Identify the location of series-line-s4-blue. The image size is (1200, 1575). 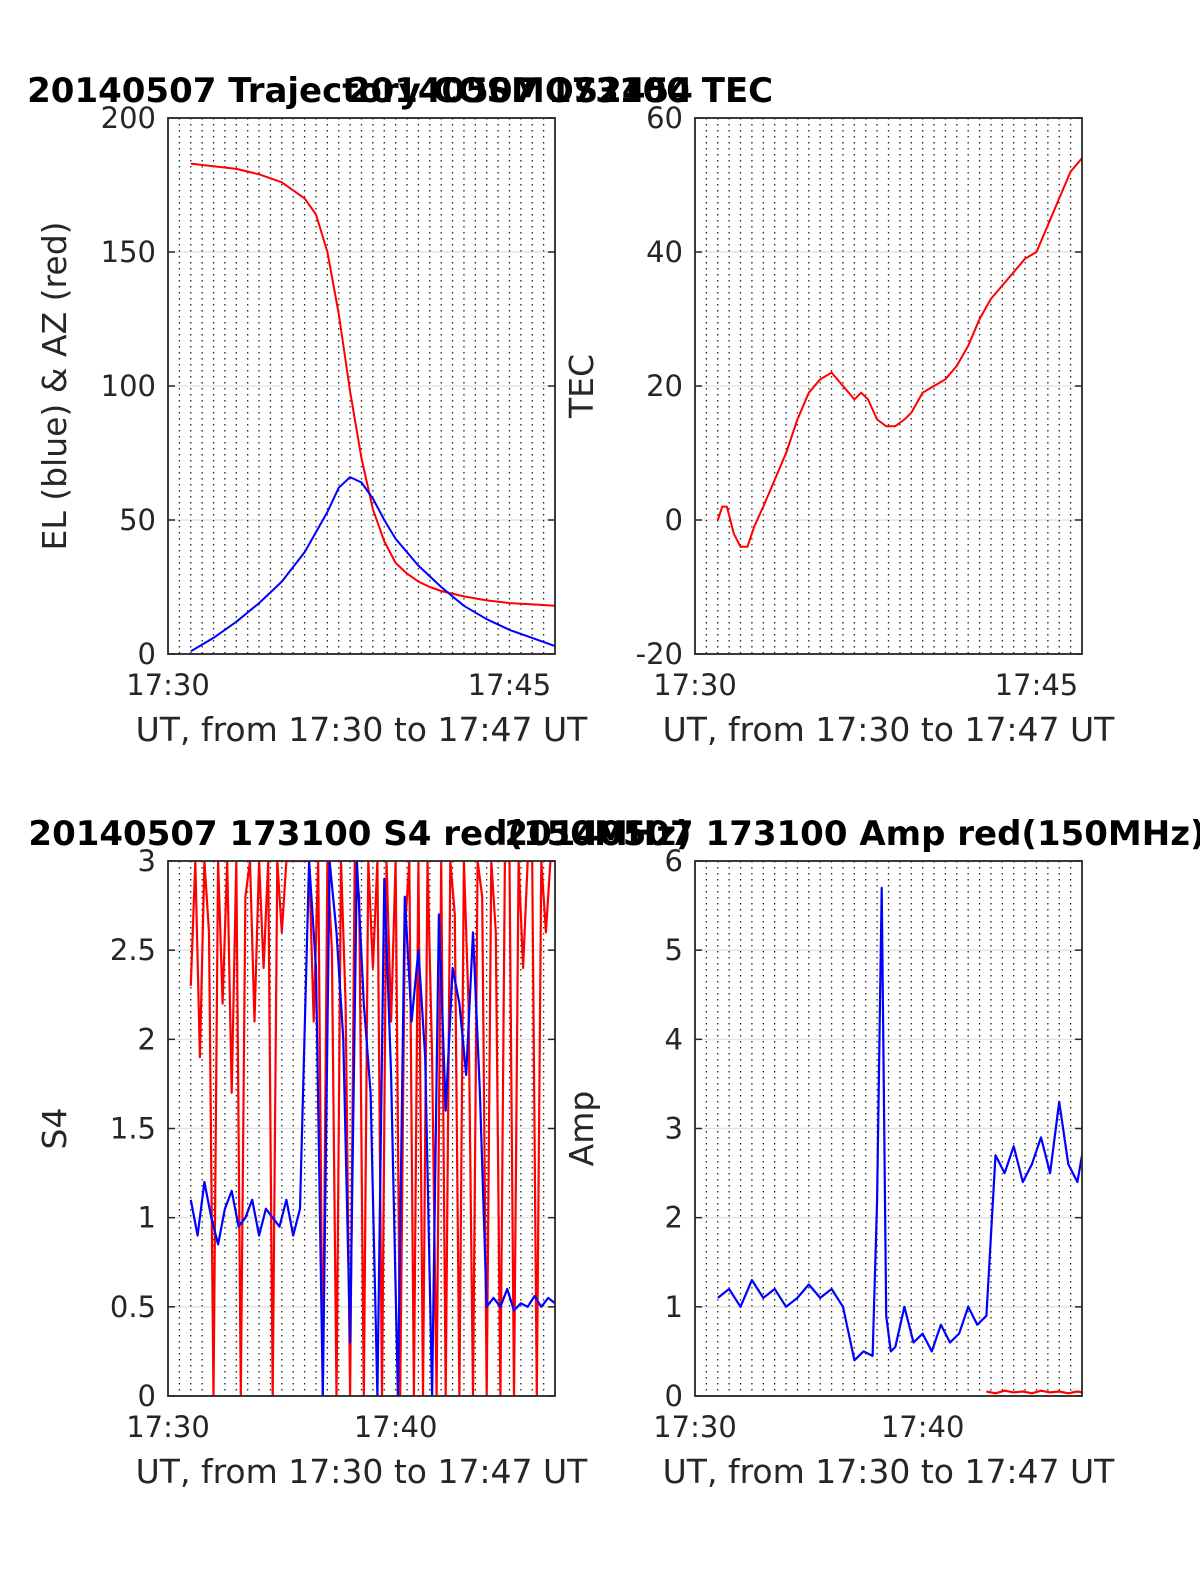
(372, 1128).